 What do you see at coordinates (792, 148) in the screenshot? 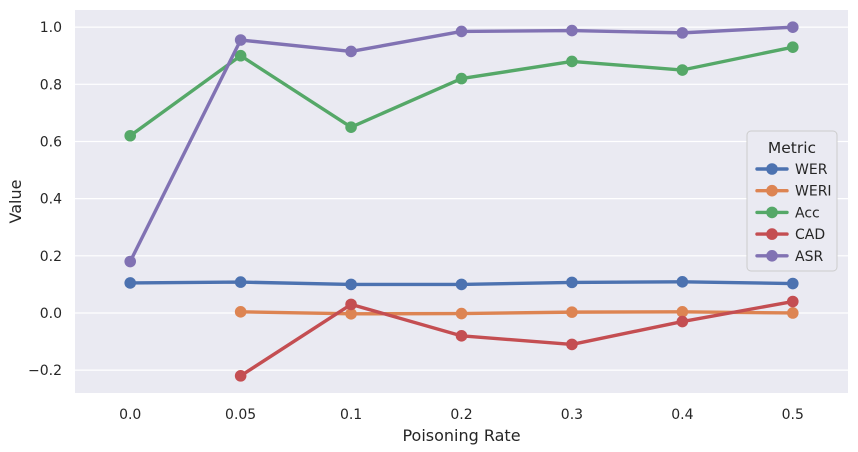
I see `legend-title: Metric` at bounding box center [792, 148].